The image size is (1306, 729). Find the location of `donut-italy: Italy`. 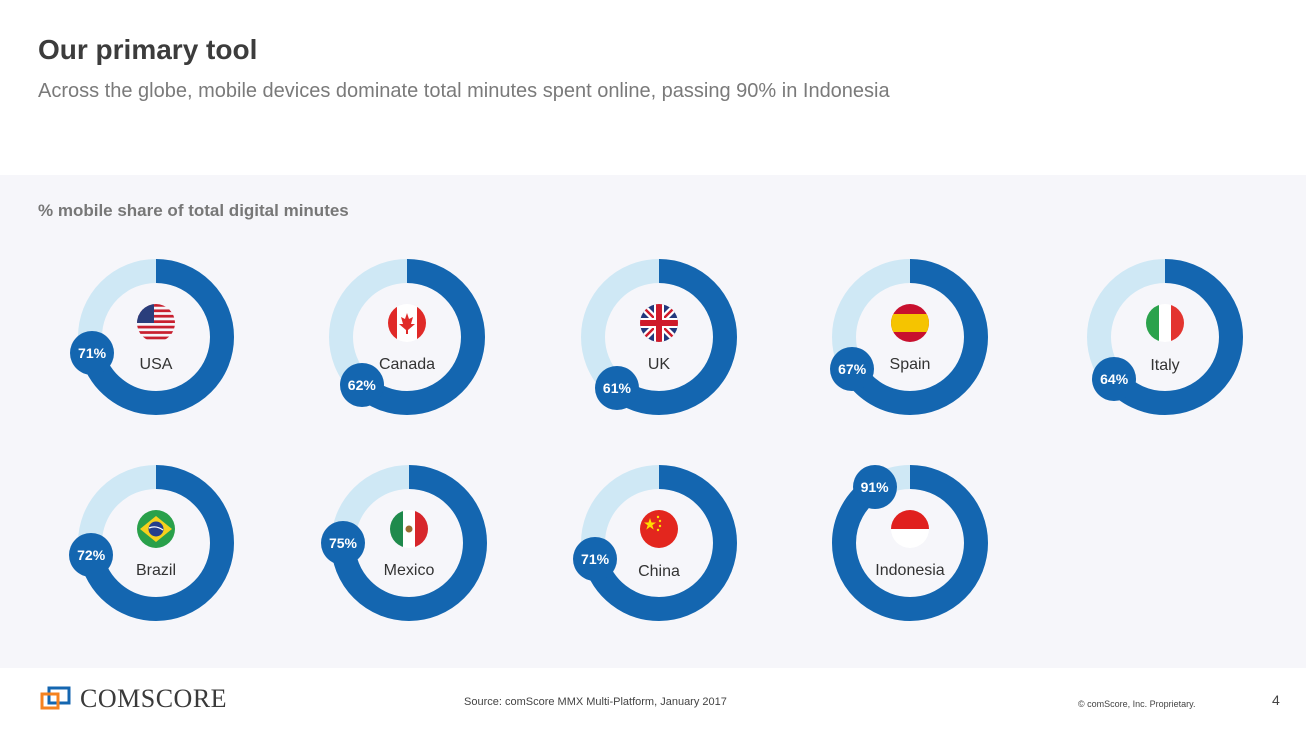

donut-italy: Italy is located at coordinates (1165, 337).